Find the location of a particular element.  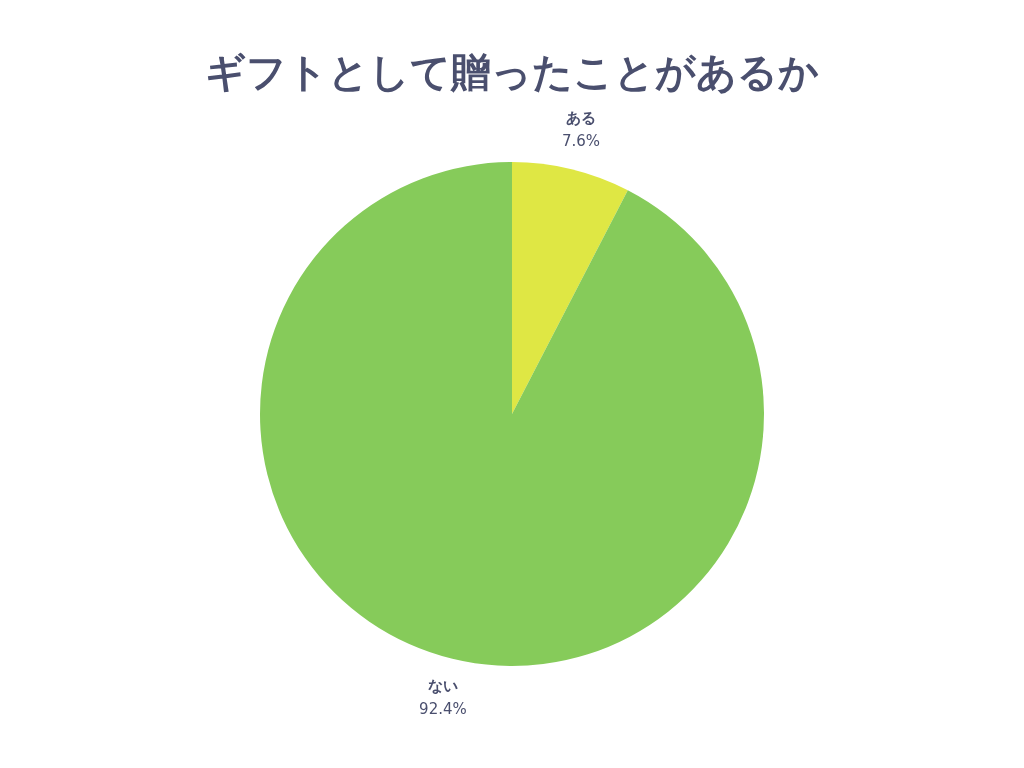

data-label: 92.4% is located at coordinates (443, 708).